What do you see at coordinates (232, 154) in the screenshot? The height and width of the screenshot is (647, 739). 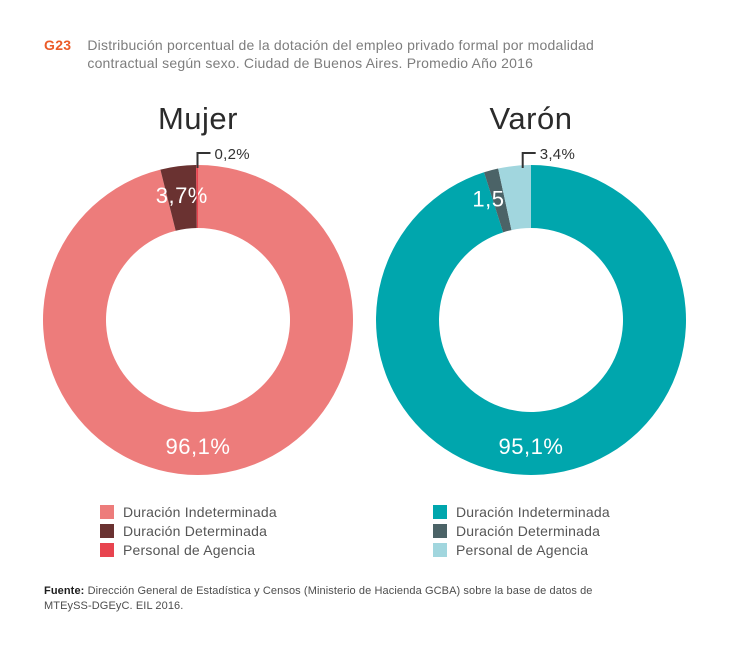 I see `callout-value-label: 0,2%` at bounding box center [232, 154].